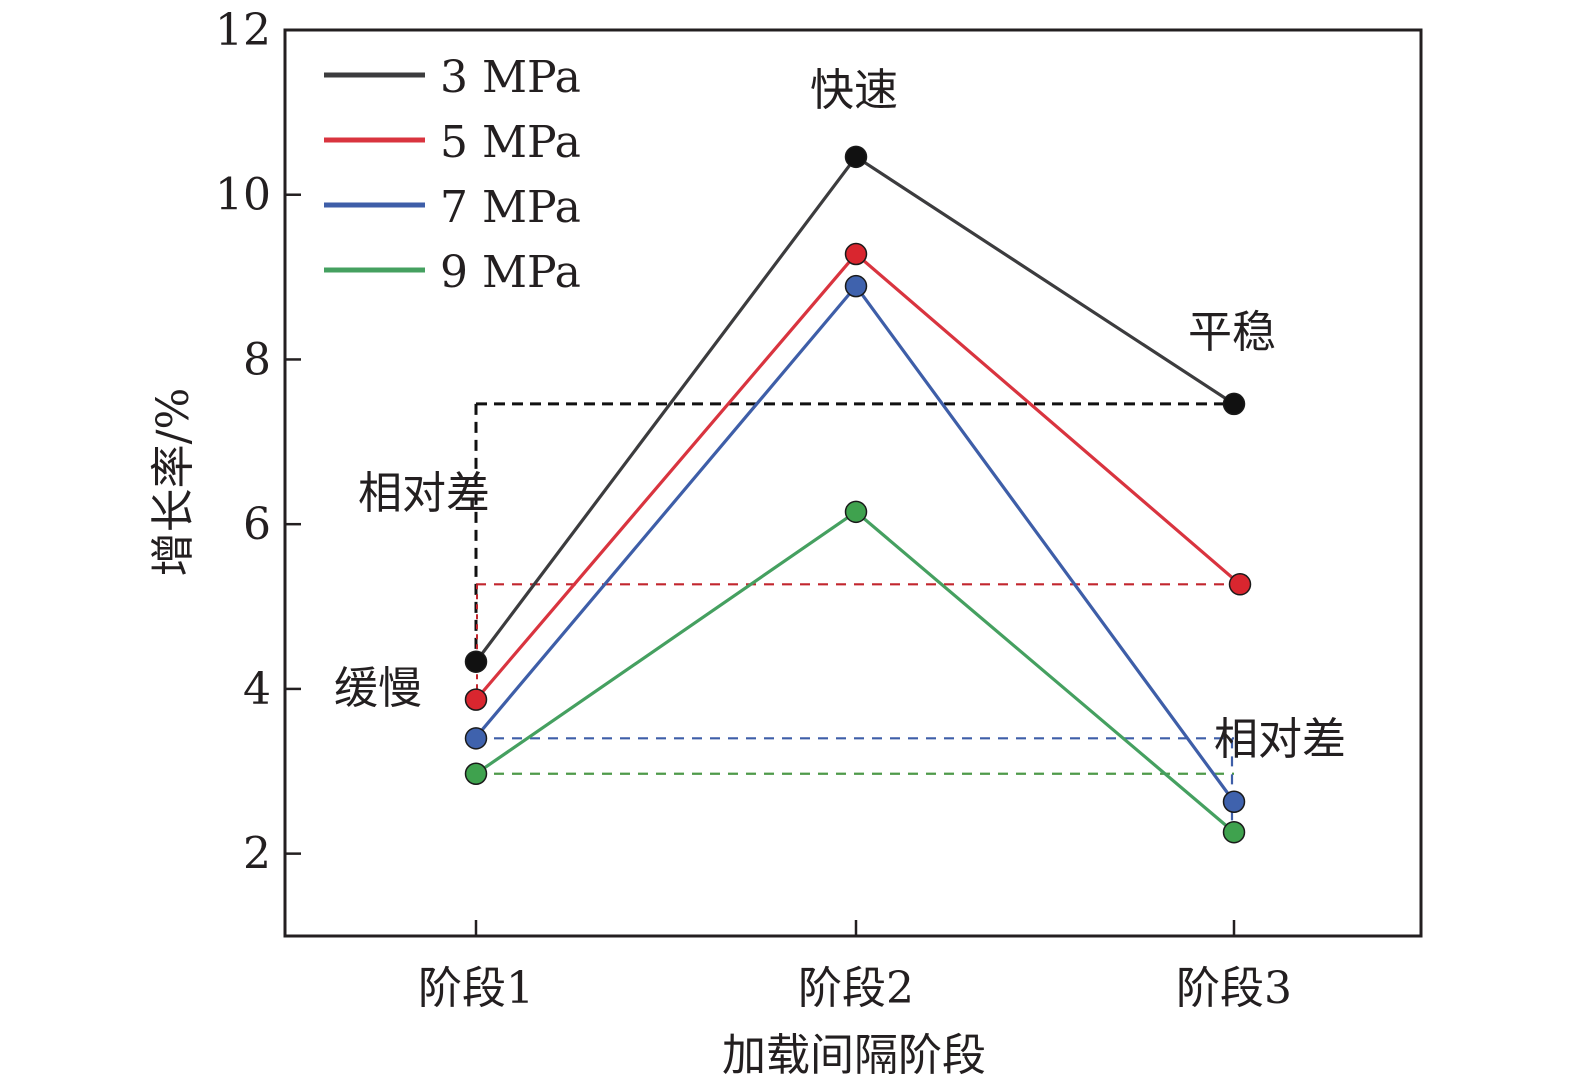  Describe the element at coordinates (243, 195) in the screenshot. I see `y-tick-label: 10` at that location.